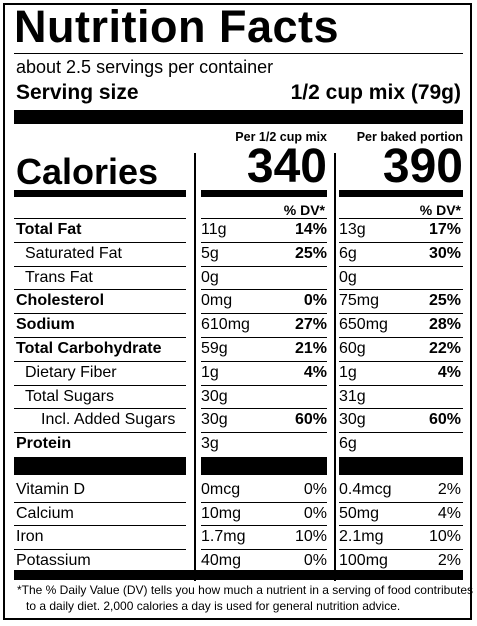  Describe the element at coordinates (310, 536) in the screenshot. I see `dv-mix: 10%` at that location.